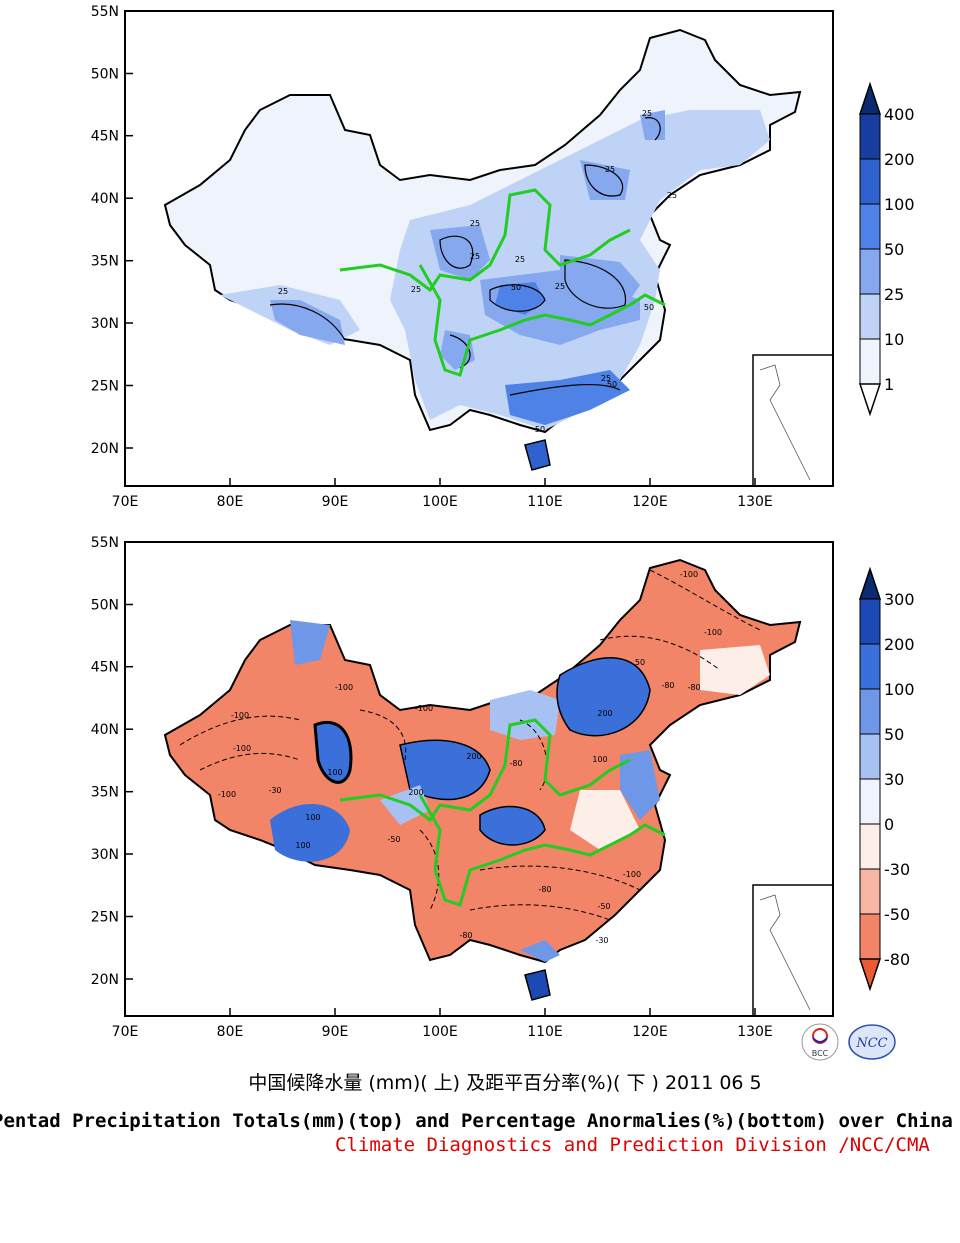 This screenshot has height=1243, width=960. What do you see at coordinates (105, 668) in the screenshot?
I see `lat-tick-label: 45N` at bounding box center [105, 668].